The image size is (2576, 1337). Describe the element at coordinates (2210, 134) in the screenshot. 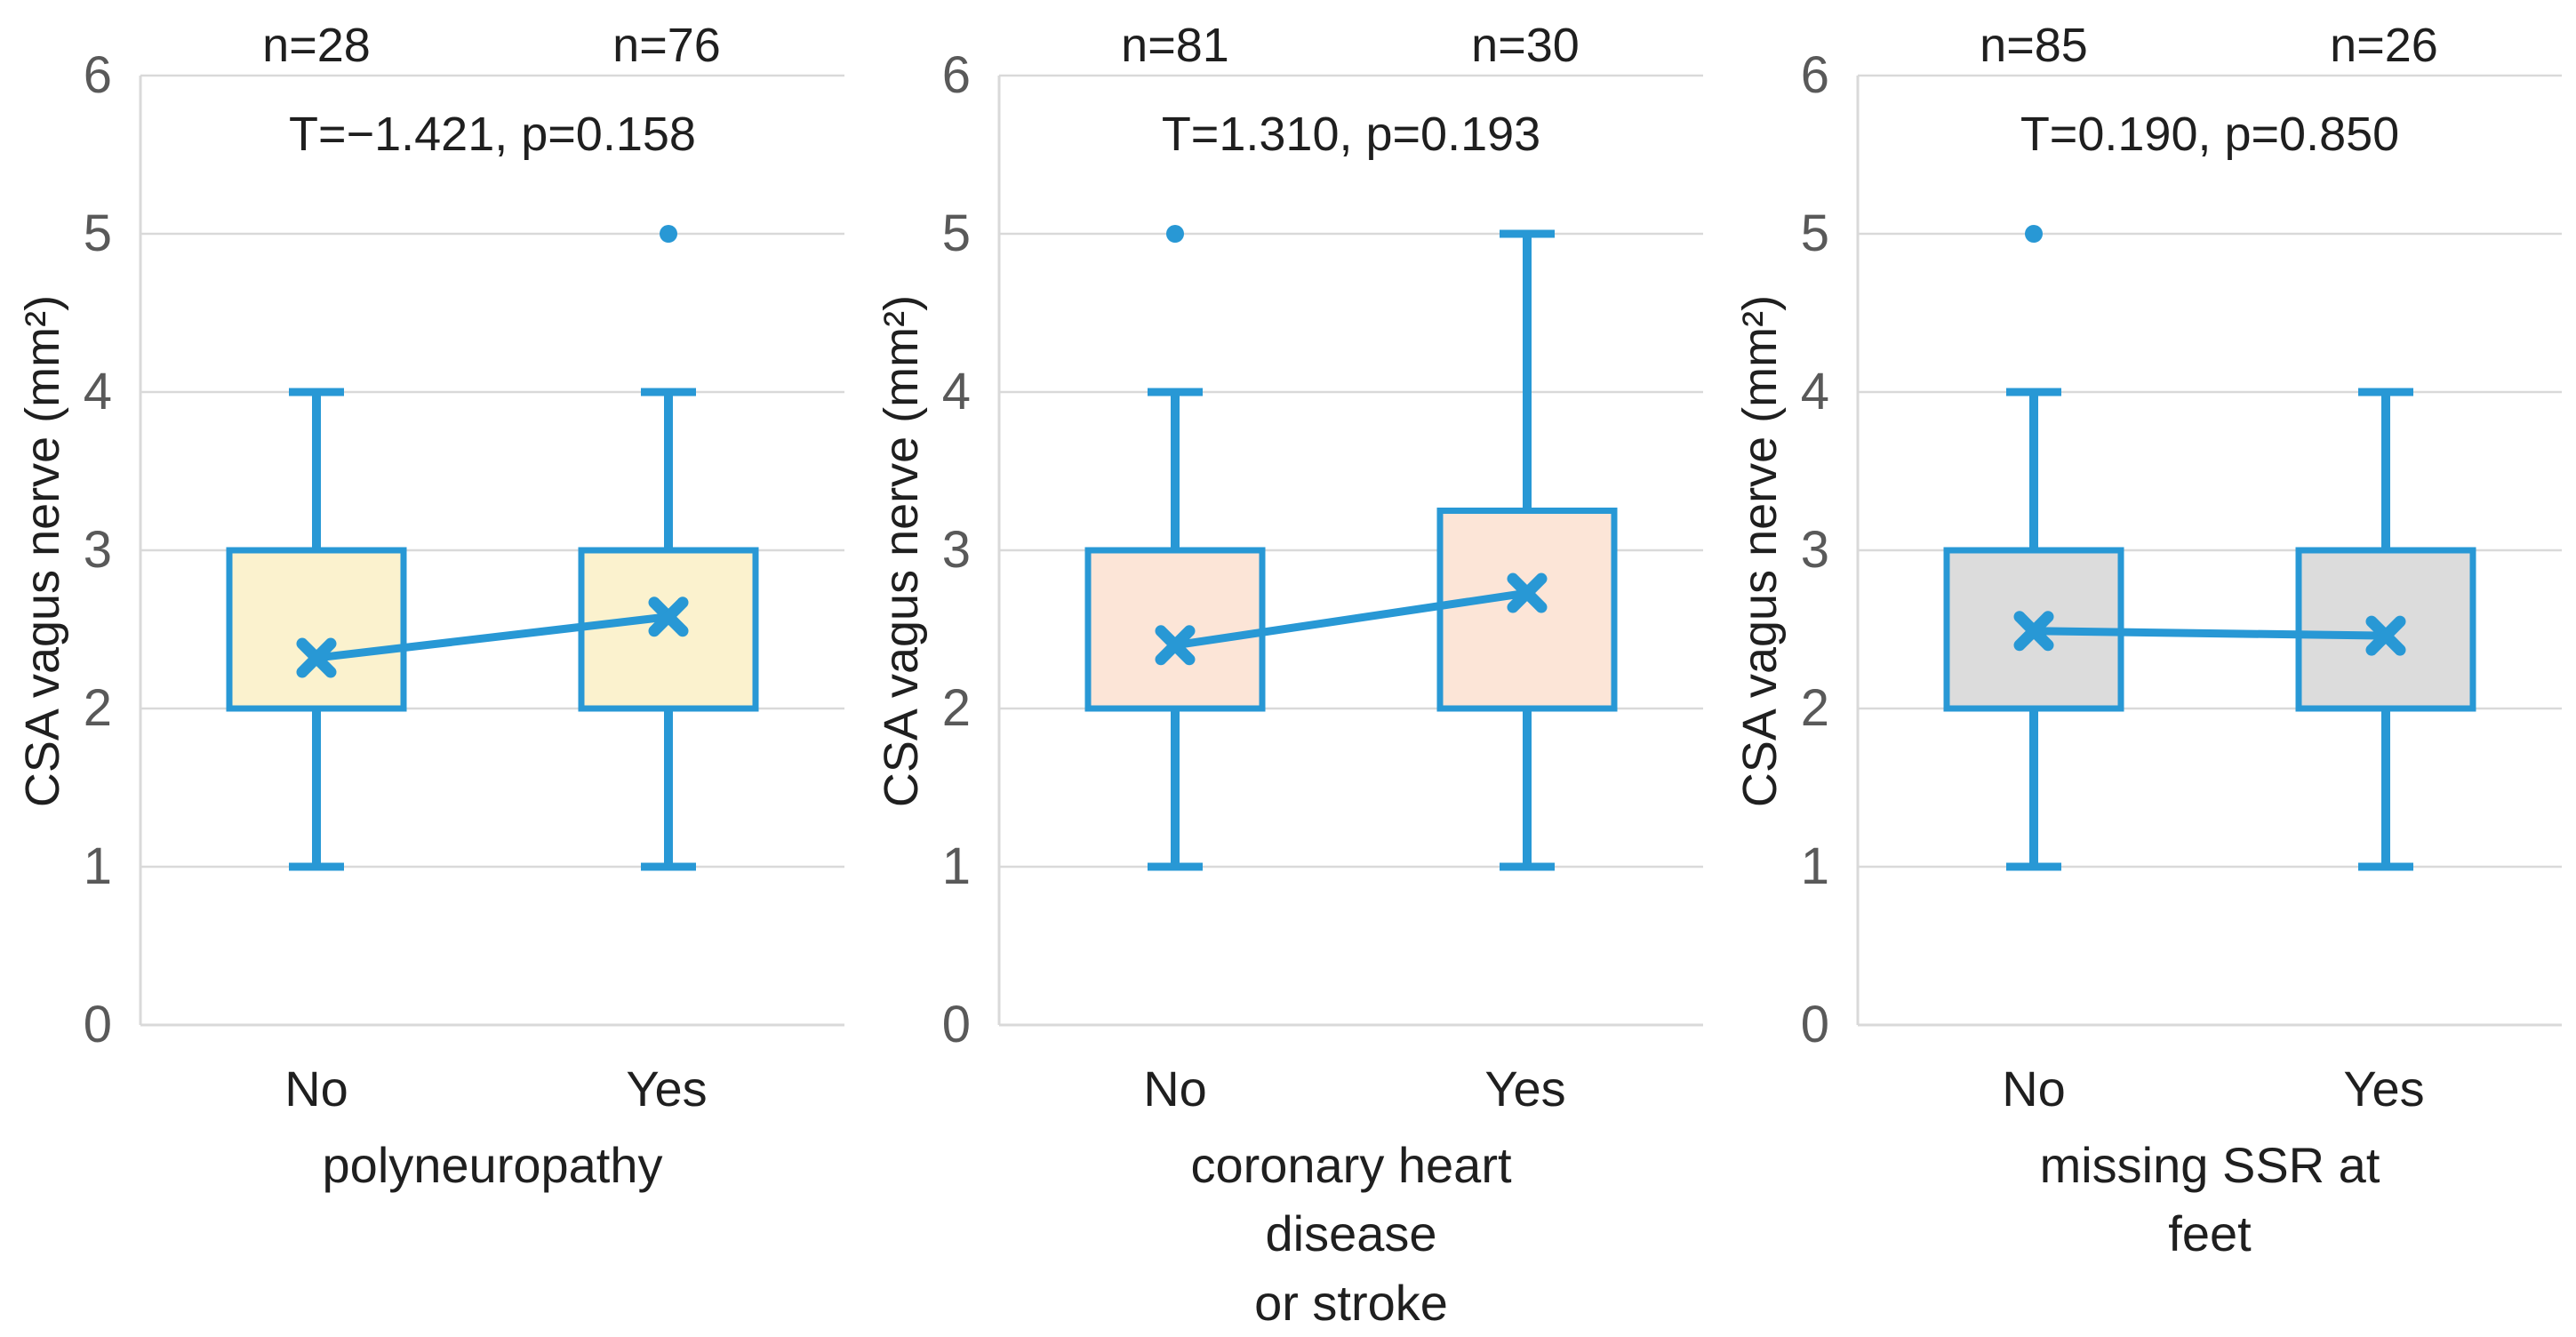

I see `stats-annotation: T=0.190, p=0.850` at that location.